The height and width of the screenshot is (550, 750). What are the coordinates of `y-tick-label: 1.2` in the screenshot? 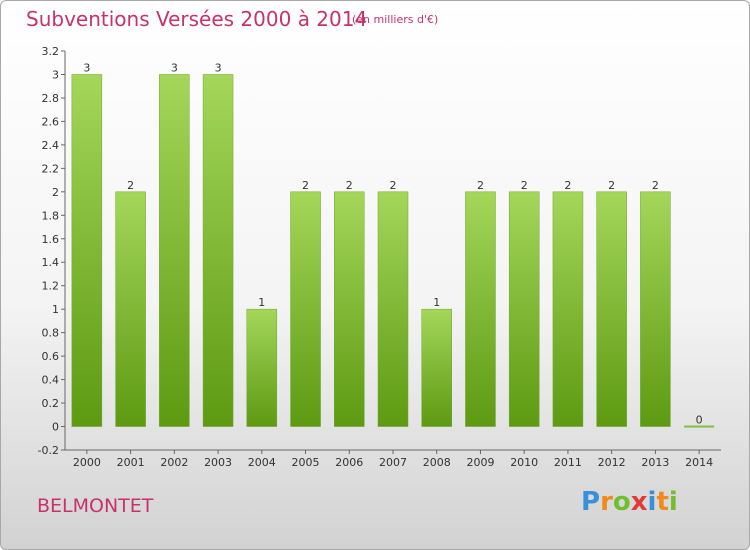 It's located at (51, 286).